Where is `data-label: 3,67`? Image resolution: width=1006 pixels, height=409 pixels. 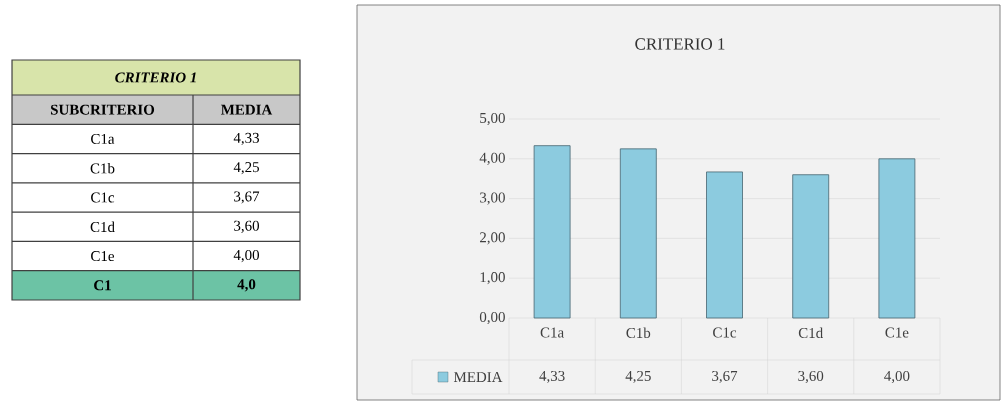
data-label: 3,67 is located at coordinates (725, 377).